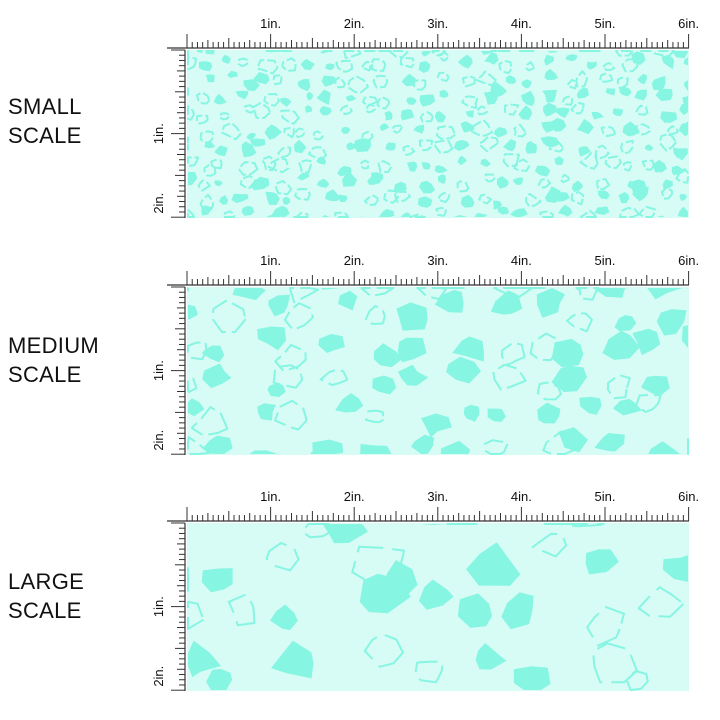  What do you see at coordinates (688, 260) in the screenshot?
I see `ruler-label: 6in.` at bounding box center [688, 260].